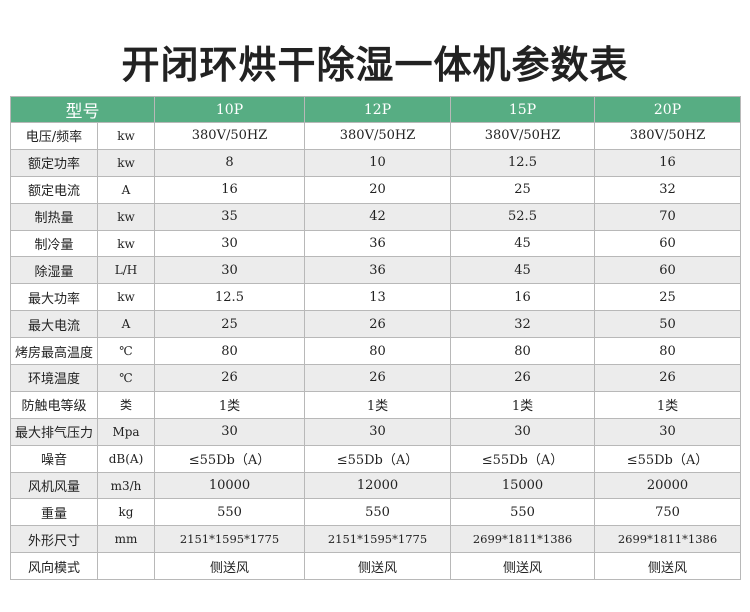 This screenshot has height=612, width=750. What do you see at coordinates (126, 566) in the screenshot?
I see `unit-cell` at bounding box center [126, 566].